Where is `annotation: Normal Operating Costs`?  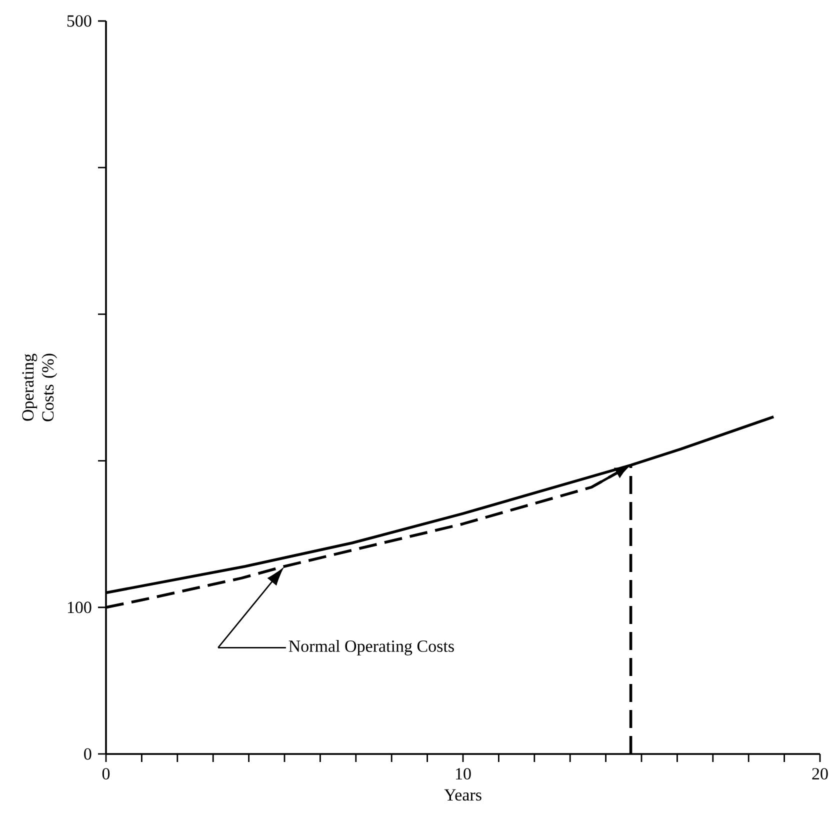 annotation: Normal Operating Costs is located at coordinates (371, 648).